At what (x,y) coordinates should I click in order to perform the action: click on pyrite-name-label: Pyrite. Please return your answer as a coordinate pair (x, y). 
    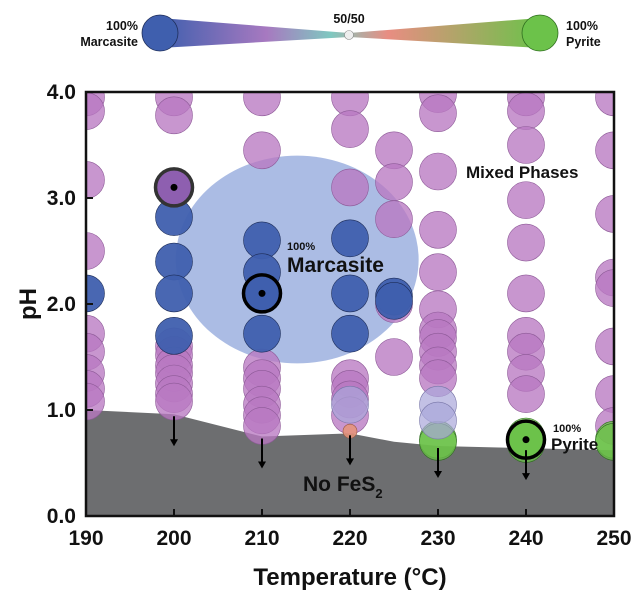
    Looking at the image, I should click on (574, 444).